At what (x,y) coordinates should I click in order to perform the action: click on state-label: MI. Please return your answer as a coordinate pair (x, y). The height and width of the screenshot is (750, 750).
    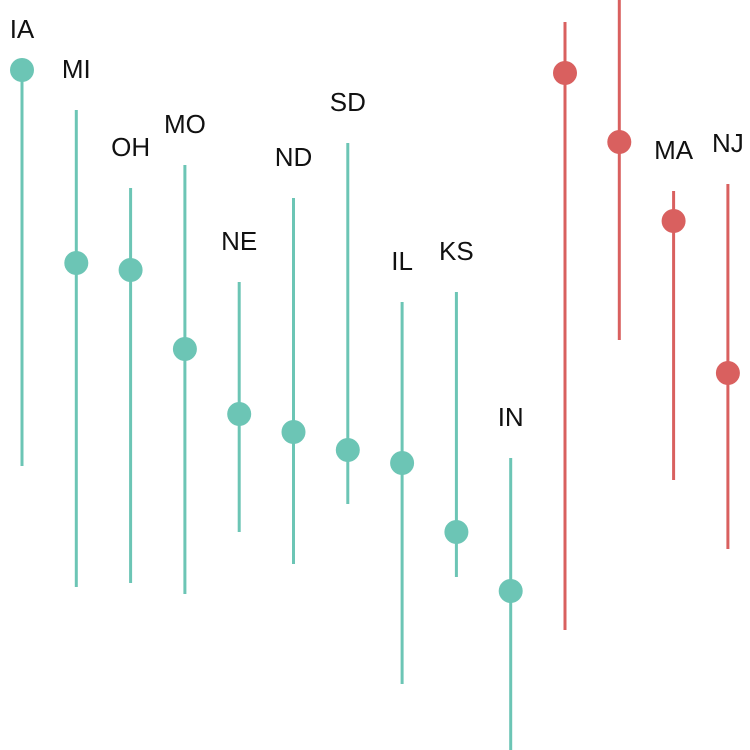
    Looking at the image, I should click on (76, 69).